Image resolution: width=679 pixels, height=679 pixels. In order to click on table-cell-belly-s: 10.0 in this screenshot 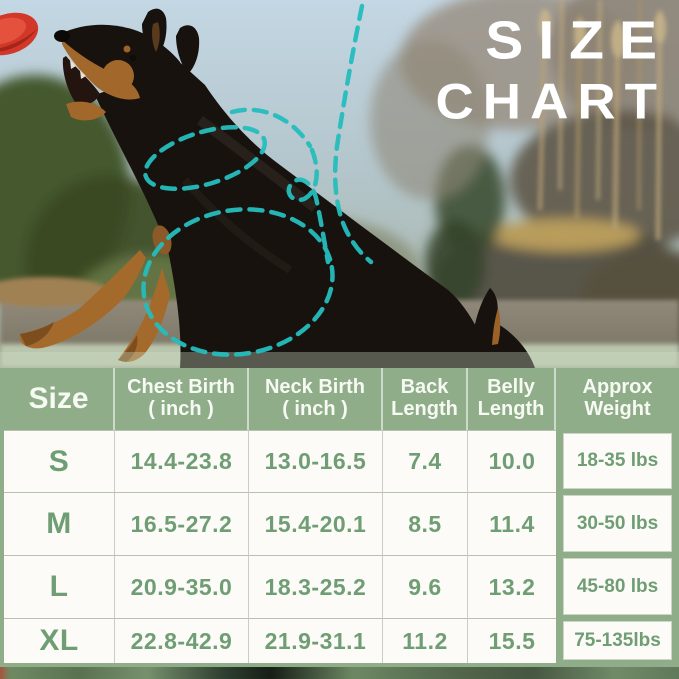, I will do `click(512, 461)`.